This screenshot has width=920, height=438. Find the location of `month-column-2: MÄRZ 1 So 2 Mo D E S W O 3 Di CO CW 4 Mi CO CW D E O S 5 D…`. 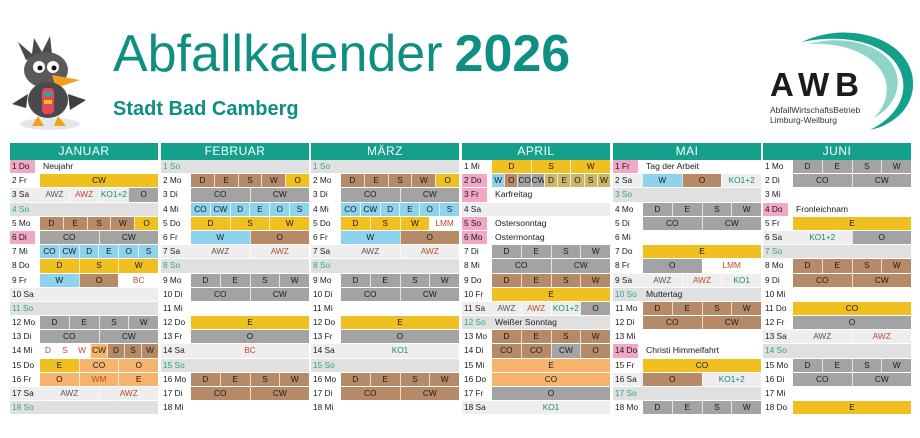

month-column-2: MÄRZ 1 So 2 Mo D E S W O 3 Di CO CW 4 Mi CO CW D E O S 5 D… is located at coordinates (385, 279).